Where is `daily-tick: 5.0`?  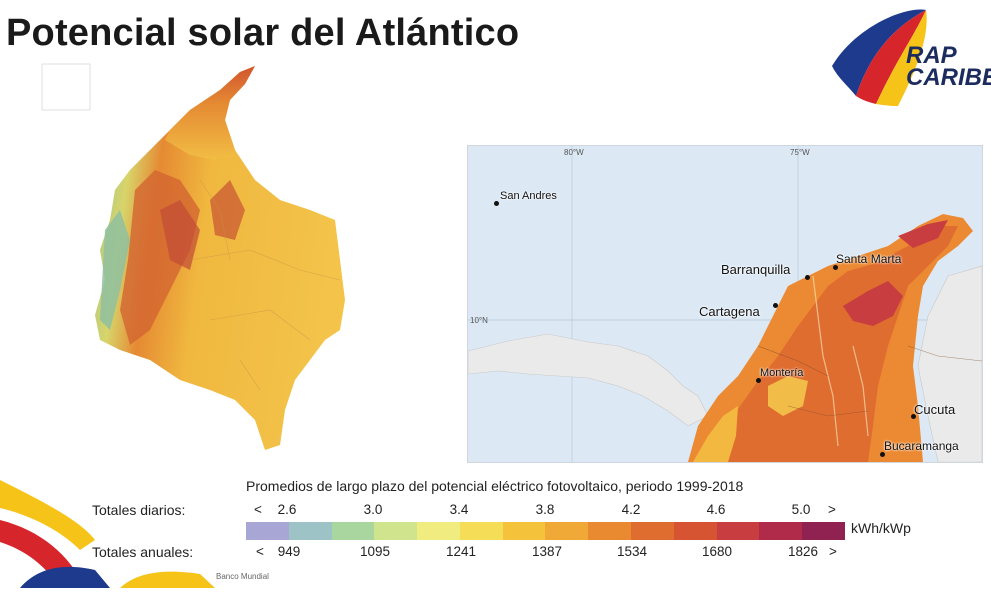 daily-tick: 5.0 is located at coordinates (801, 509).